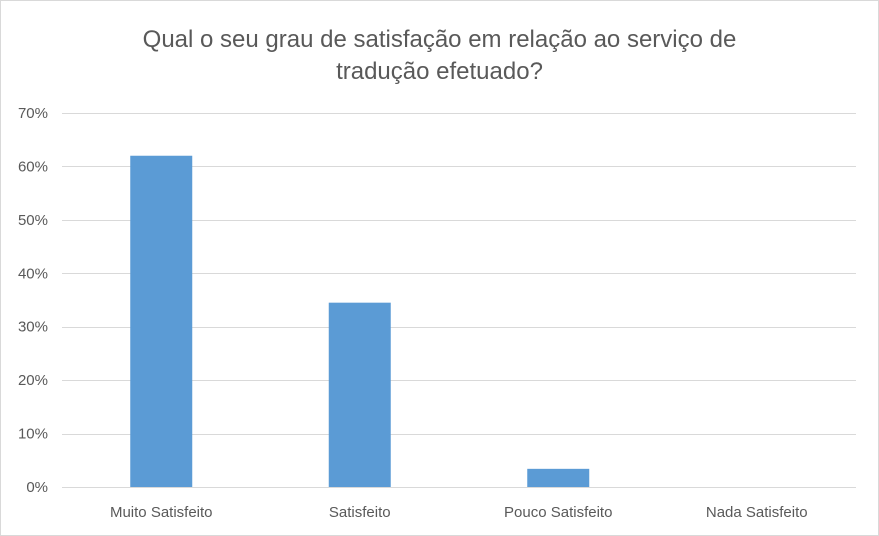 Image resolution: width=879 pixels, height=536 pixels. I want to click on y-tick-label: 10%, so click(33, 434).